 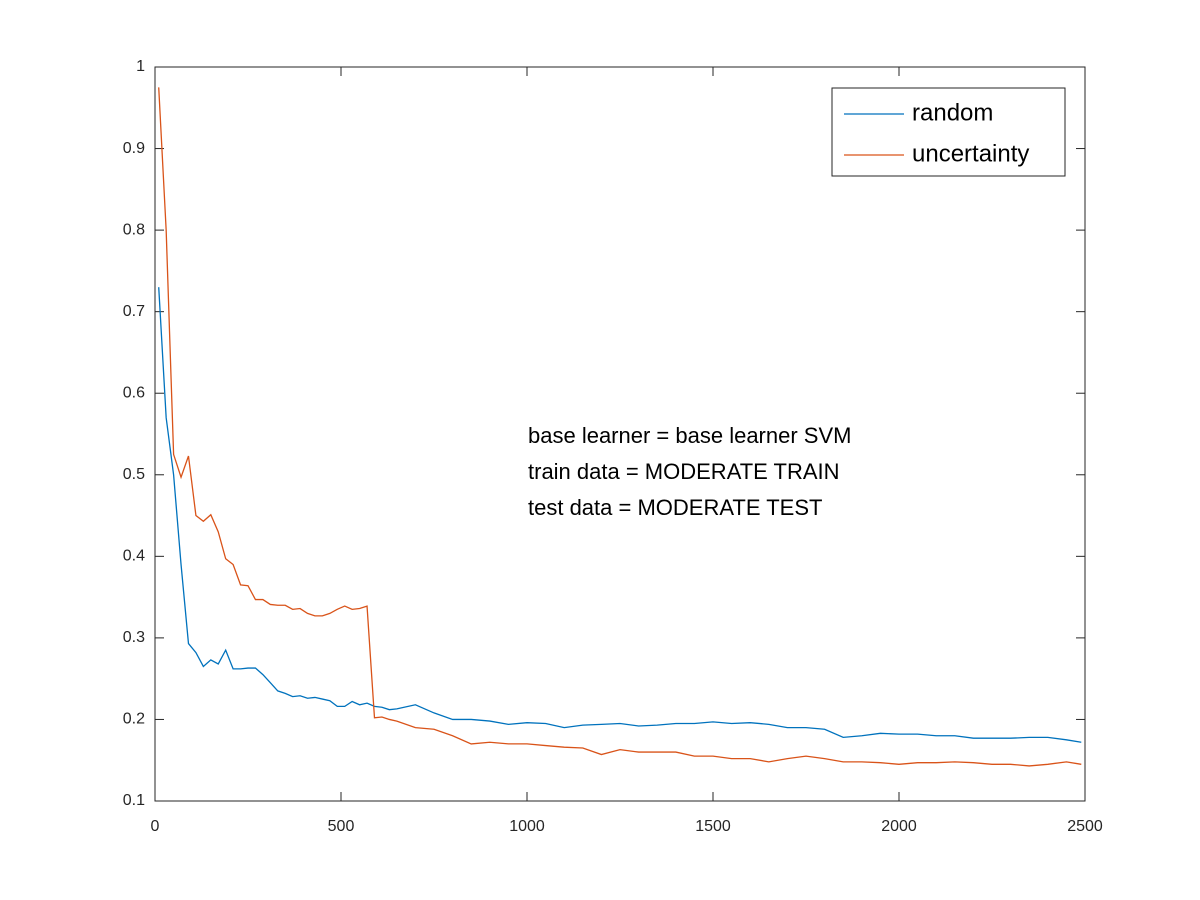 I want to click on y-tick-label: 0.9, so click(x=134, y=148).